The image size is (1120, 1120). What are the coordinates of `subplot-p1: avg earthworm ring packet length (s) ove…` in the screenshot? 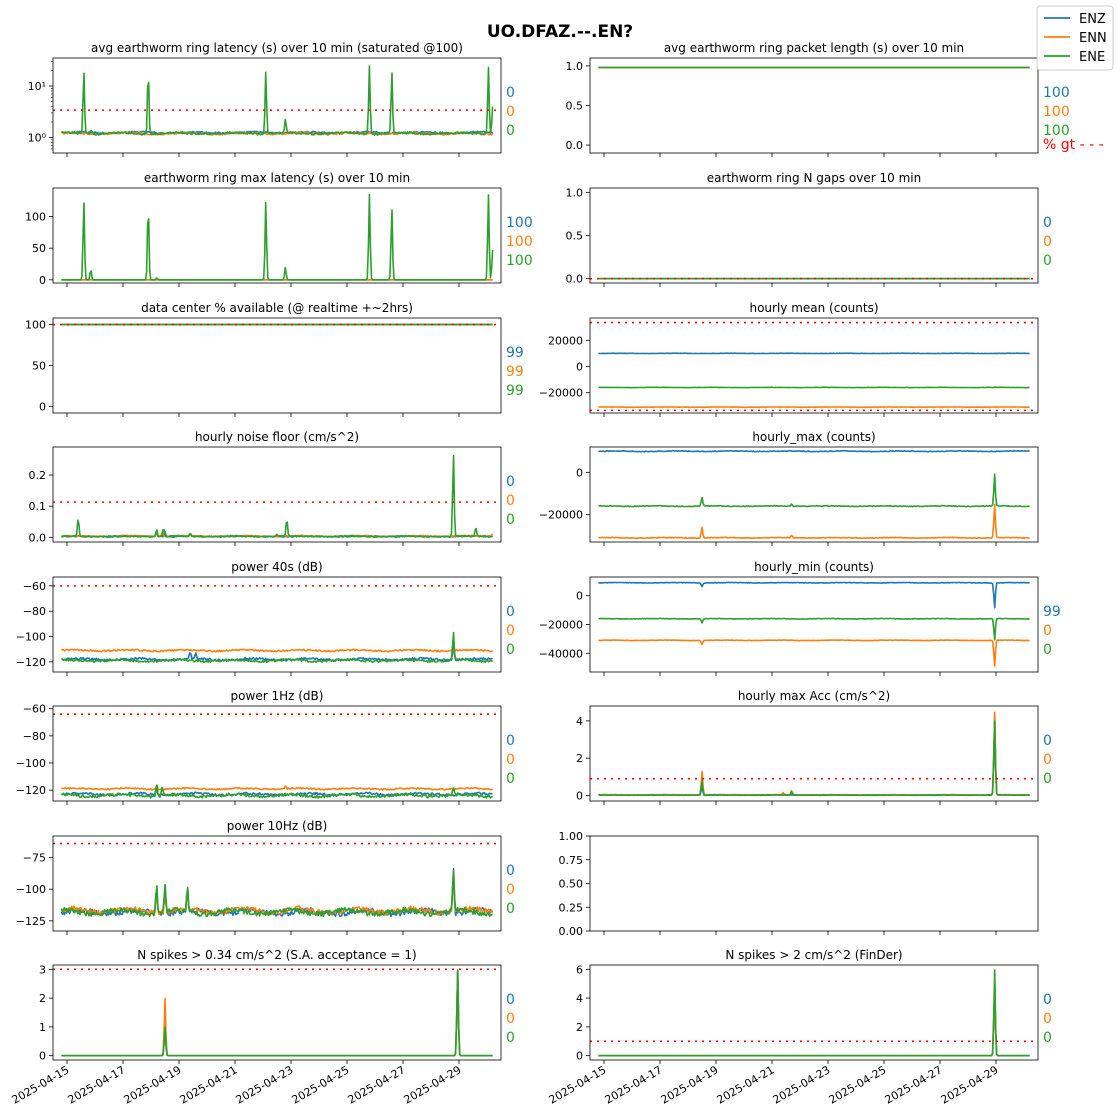 It's located at (835, 99).